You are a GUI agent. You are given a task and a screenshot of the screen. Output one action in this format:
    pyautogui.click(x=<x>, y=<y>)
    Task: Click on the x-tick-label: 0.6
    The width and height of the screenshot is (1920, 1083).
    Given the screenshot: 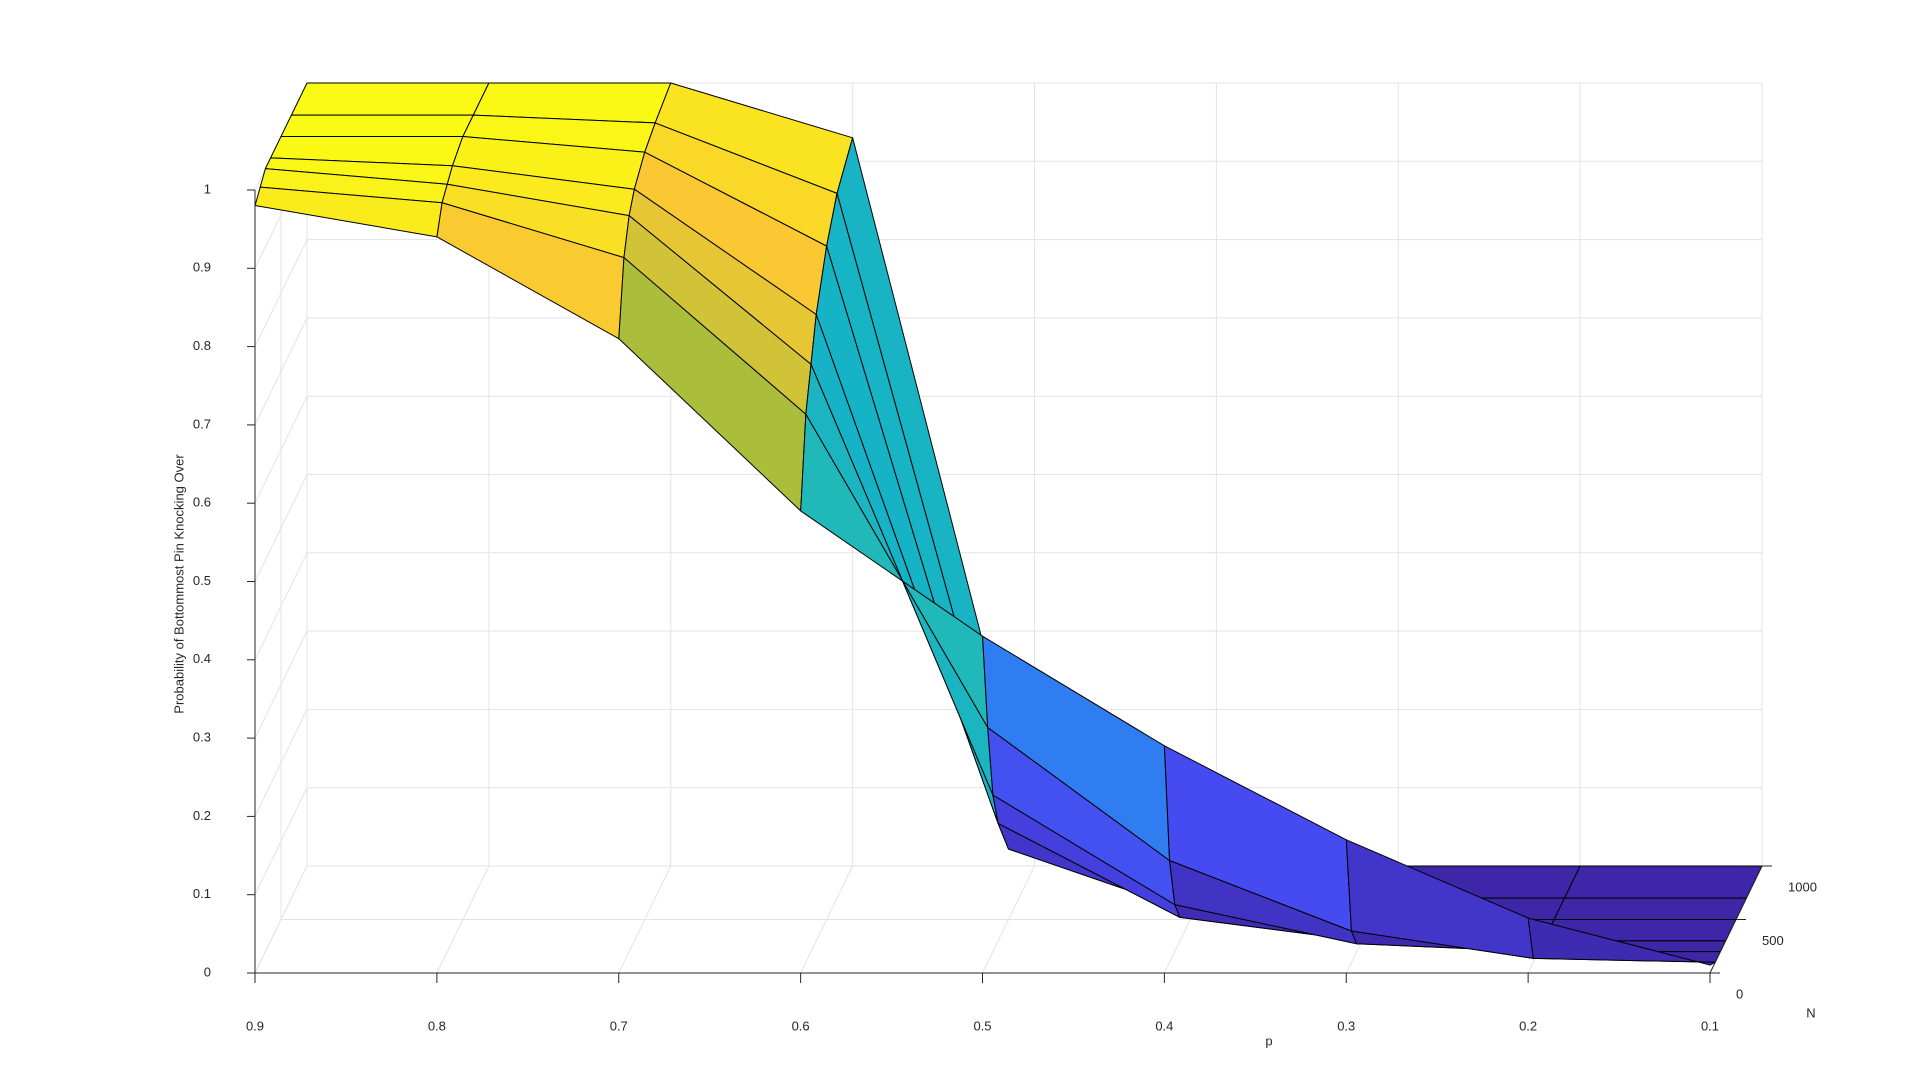 What is the action you would take?
    pyautogui.click(x=801, y=1025)
    